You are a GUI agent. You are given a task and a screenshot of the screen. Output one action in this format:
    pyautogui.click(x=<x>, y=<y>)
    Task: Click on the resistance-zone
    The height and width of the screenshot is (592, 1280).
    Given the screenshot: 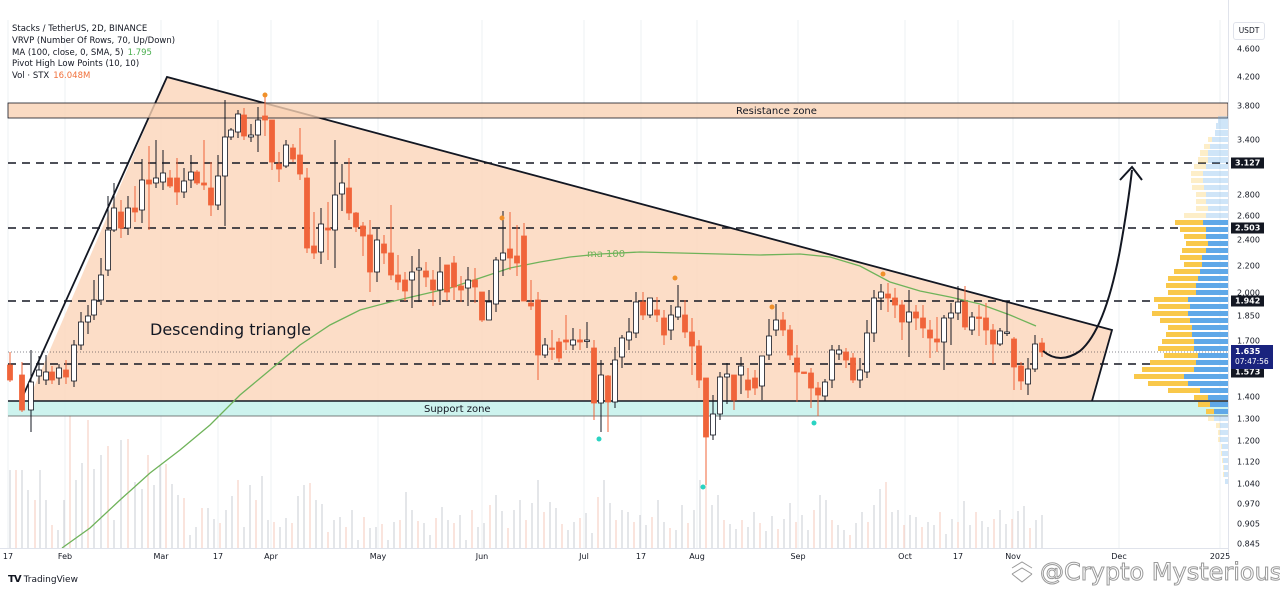 What is the action you would take?
    pyautogui.click(x=618, y=110)
    